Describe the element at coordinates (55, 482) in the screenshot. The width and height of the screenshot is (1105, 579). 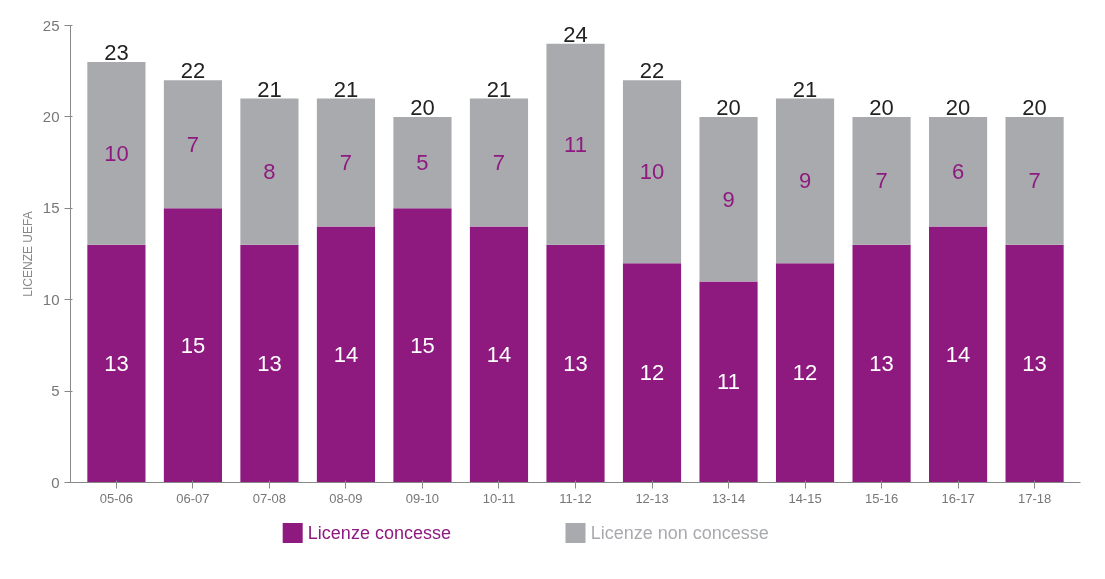
I see `y-tick-label: 0` at that location.